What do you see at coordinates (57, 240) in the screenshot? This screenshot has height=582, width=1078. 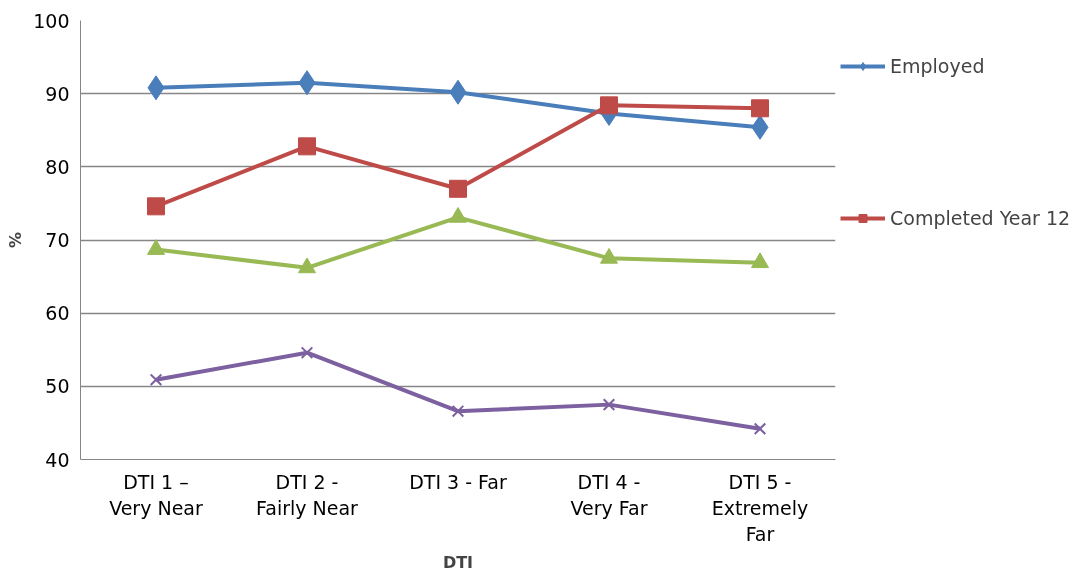 I see `y-tick-label: 70` at bounding box center [57, 240].